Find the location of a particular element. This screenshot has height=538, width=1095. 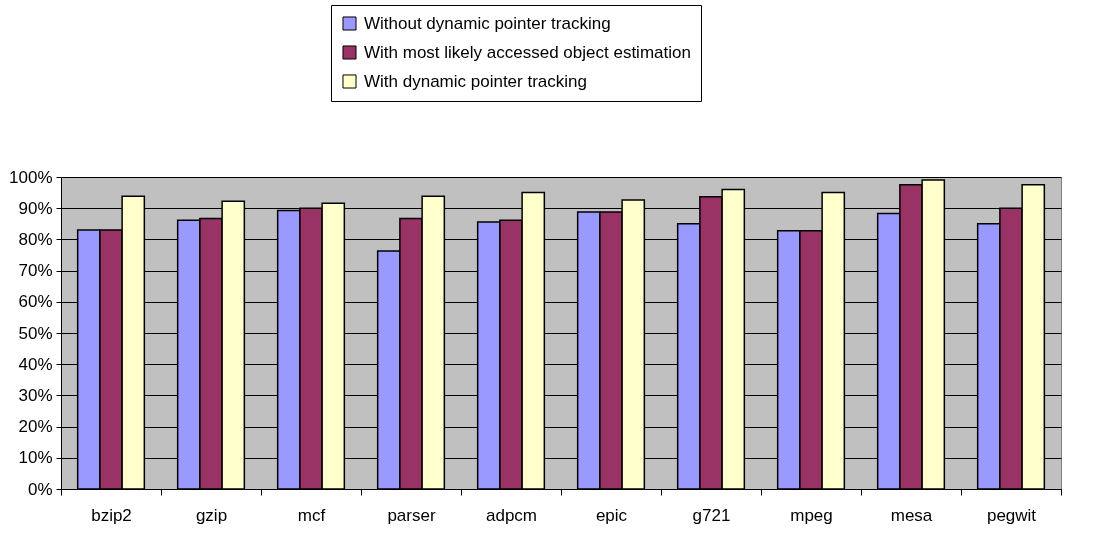

legend-label: With most likely accessed object estimation is located at coordinates (527, 52).